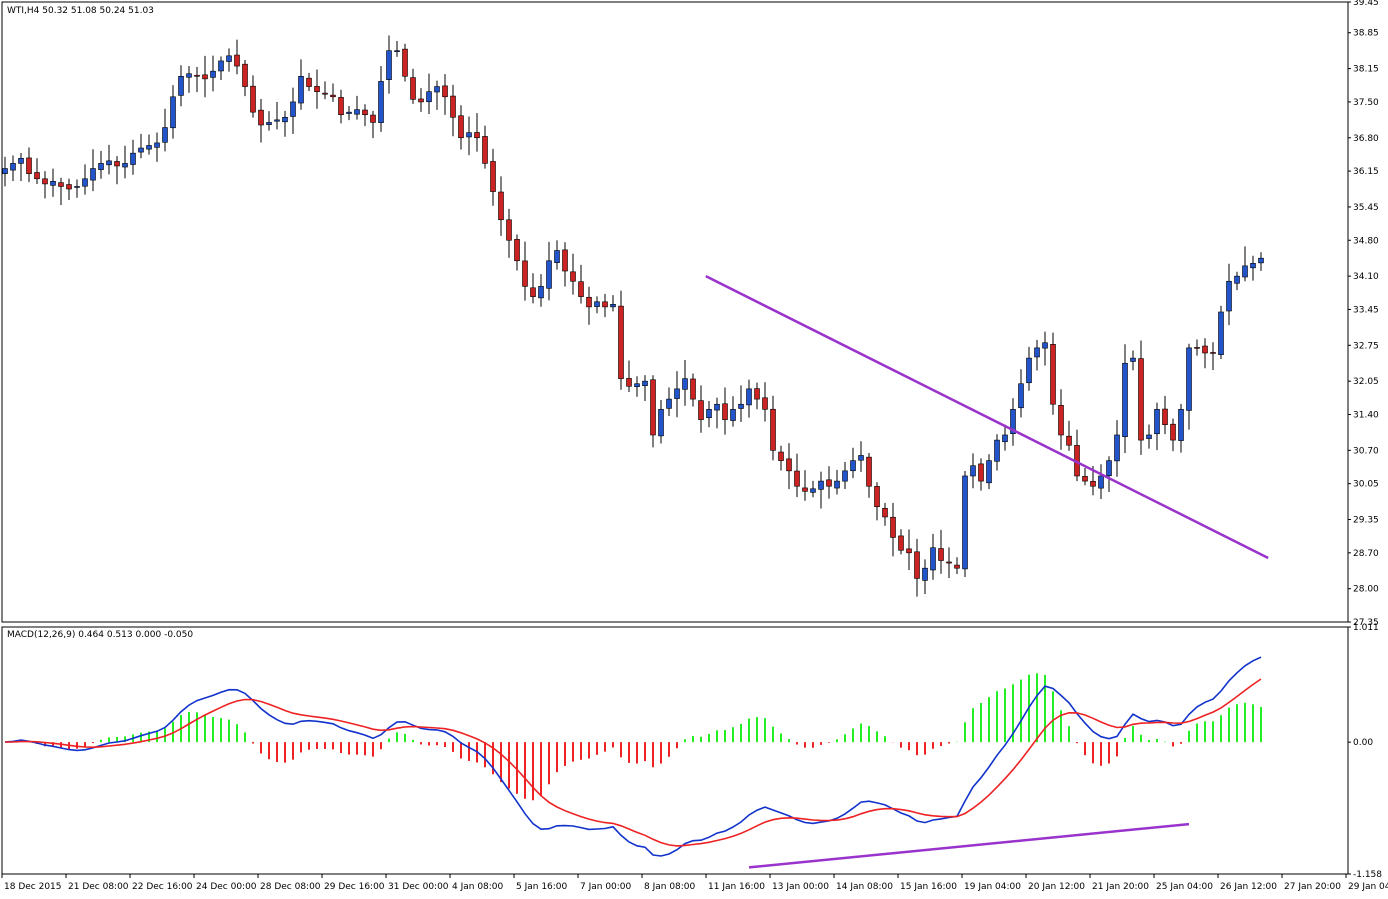 Image resolution: width=1388 pixels, height=899 pixels. Describe the element at coordinates (33, 887) in the screenshot. I see `x-tick-label: 18 Dec 2015` at that location.